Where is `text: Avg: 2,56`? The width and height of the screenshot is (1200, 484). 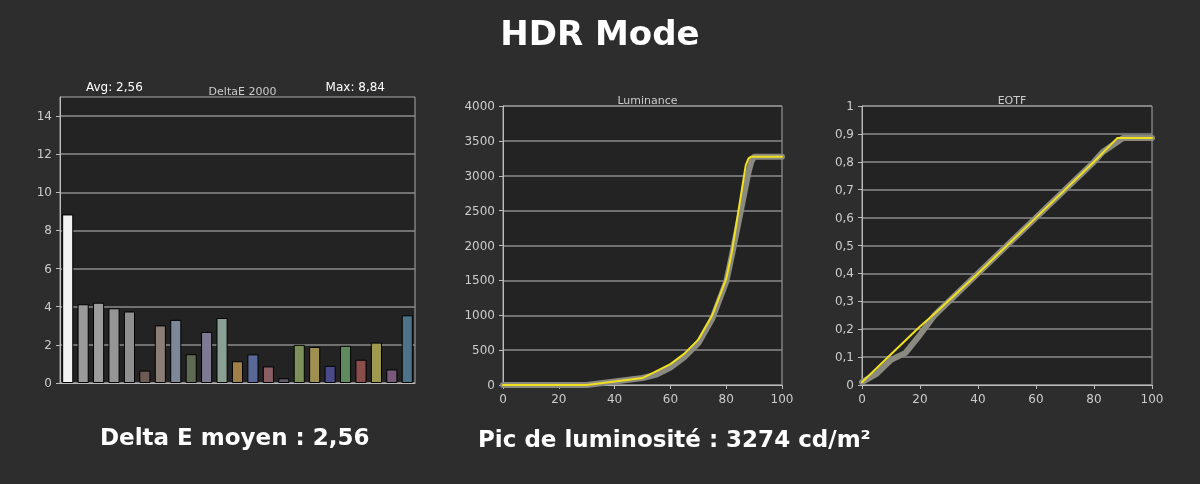
text: Avg: 2,56 is located at coordinates (114, 87).